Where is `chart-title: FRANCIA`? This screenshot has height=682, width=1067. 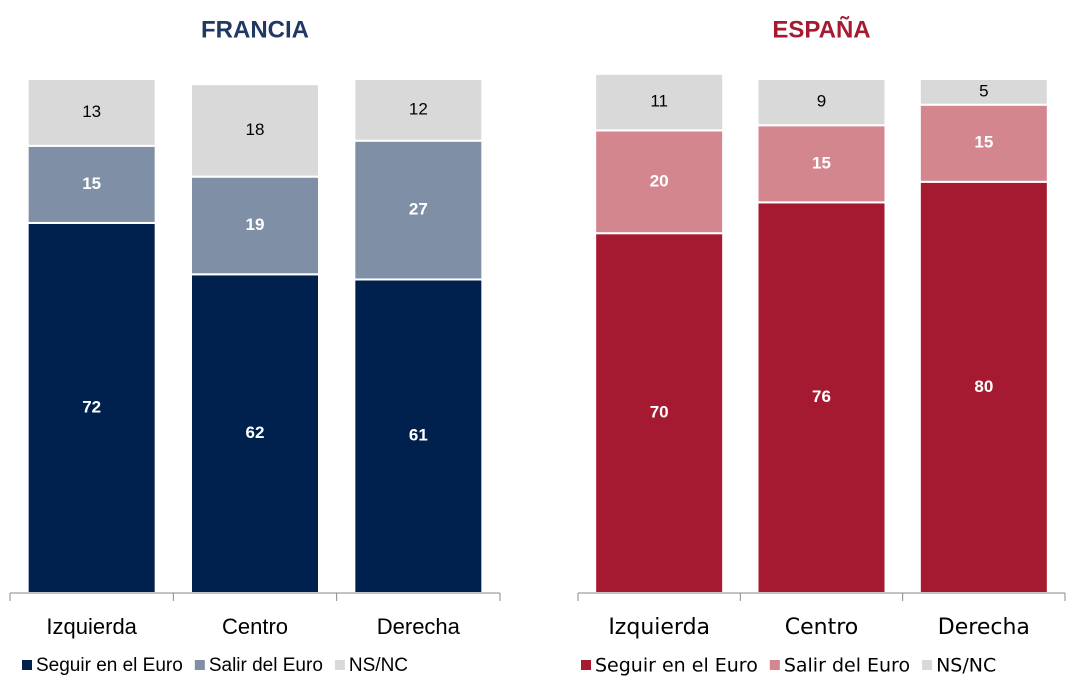
chart-title: FRANCIA is located at coordinates (255, 29).